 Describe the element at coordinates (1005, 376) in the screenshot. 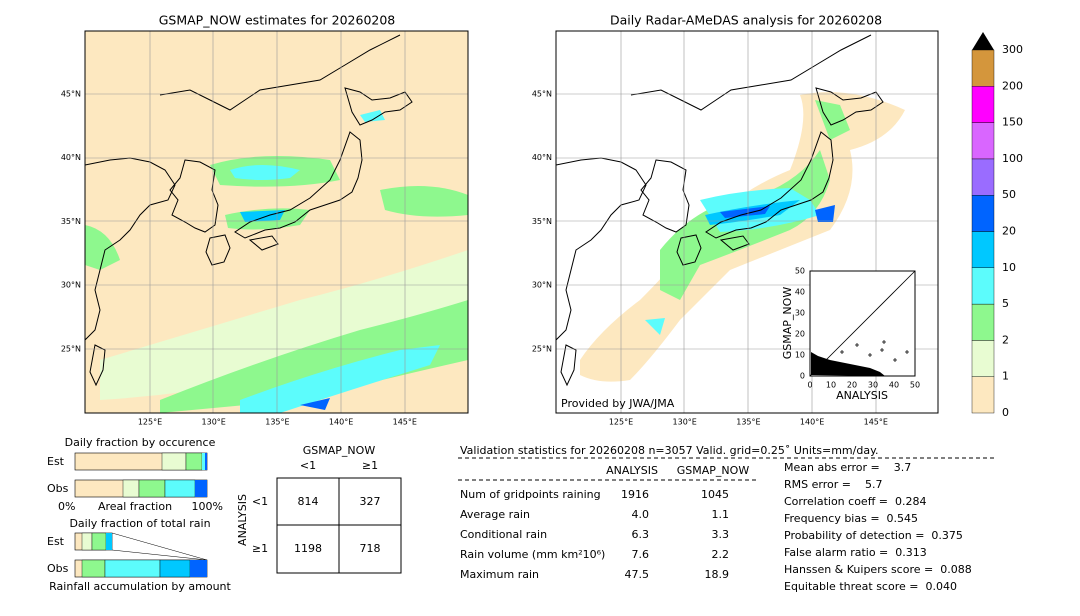

I see `colorbar-label: 1` at that location.